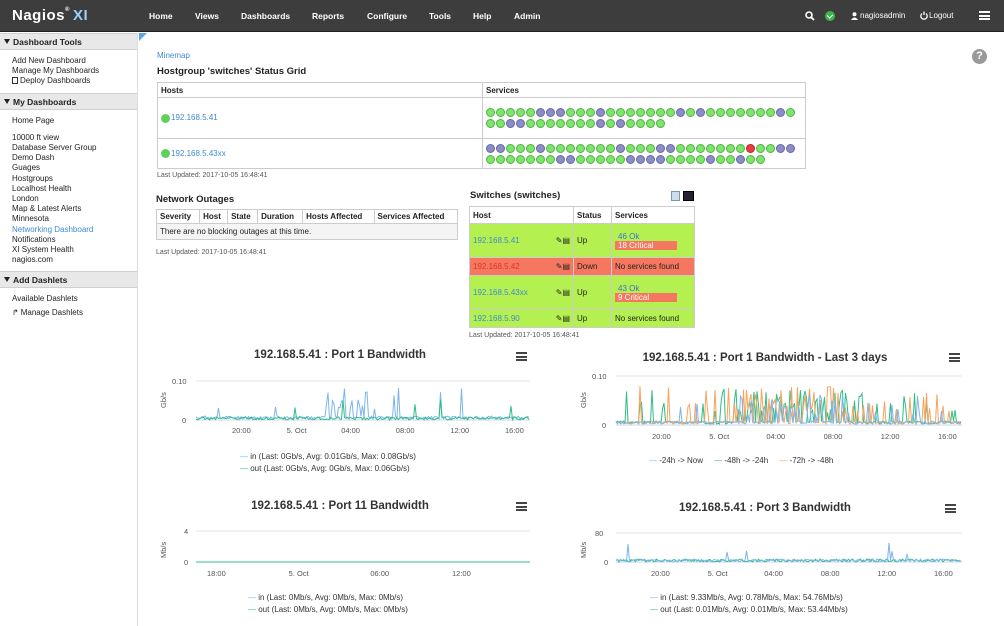 This screenshot has height=626, width=1004. Describe the element at coordinates (527, 16) in the screenshot. I see `nav-admin: Admin` at that location.